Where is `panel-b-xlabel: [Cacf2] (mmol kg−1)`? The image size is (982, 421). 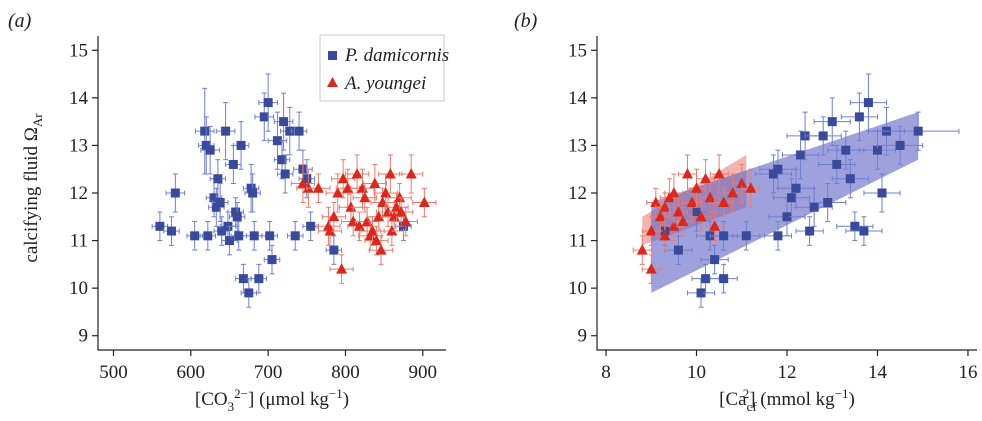
panel-b-xlabel: [Cacf2] (mmol kg−1) is located at coordinates (787, 400).